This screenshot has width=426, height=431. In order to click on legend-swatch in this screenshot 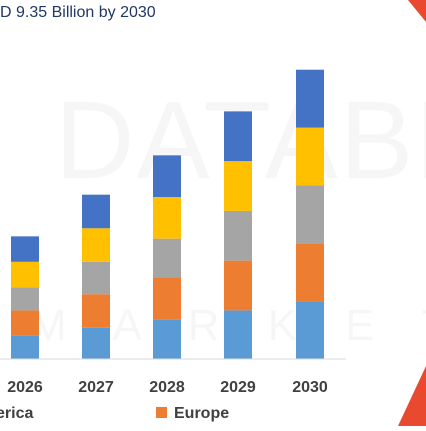, I will do `click(161, 412)`.